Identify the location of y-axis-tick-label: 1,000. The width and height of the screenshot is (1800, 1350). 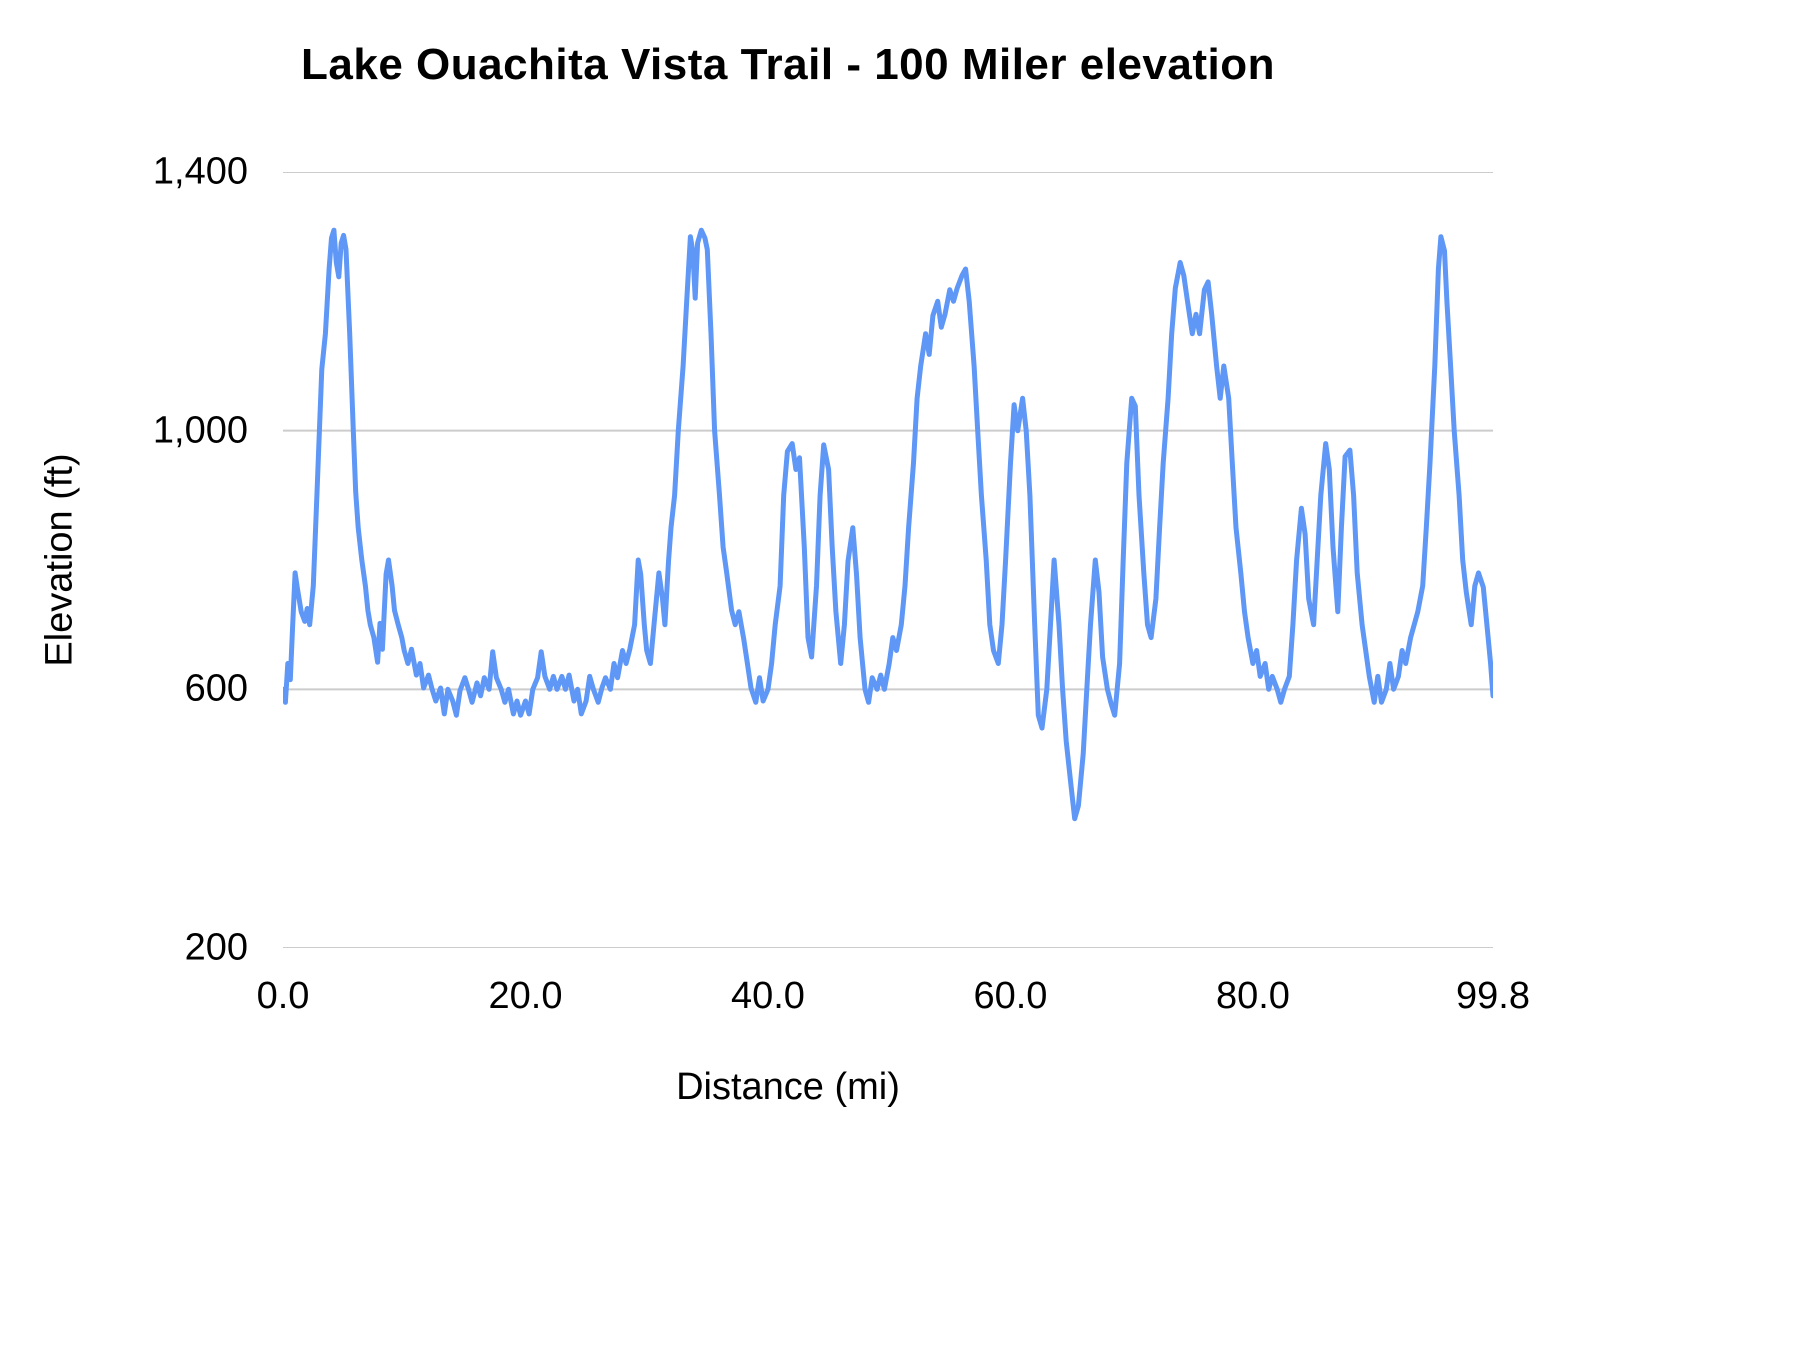
(200, 430).